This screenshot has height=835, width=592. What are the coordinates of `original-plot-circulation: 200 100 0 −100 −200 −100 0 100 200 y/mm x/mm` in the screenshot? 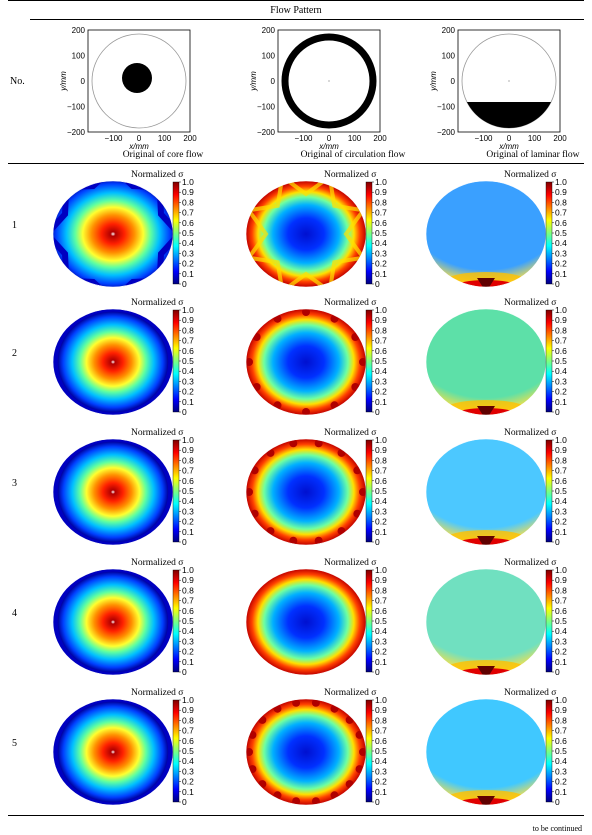 It's located at (318, 88).